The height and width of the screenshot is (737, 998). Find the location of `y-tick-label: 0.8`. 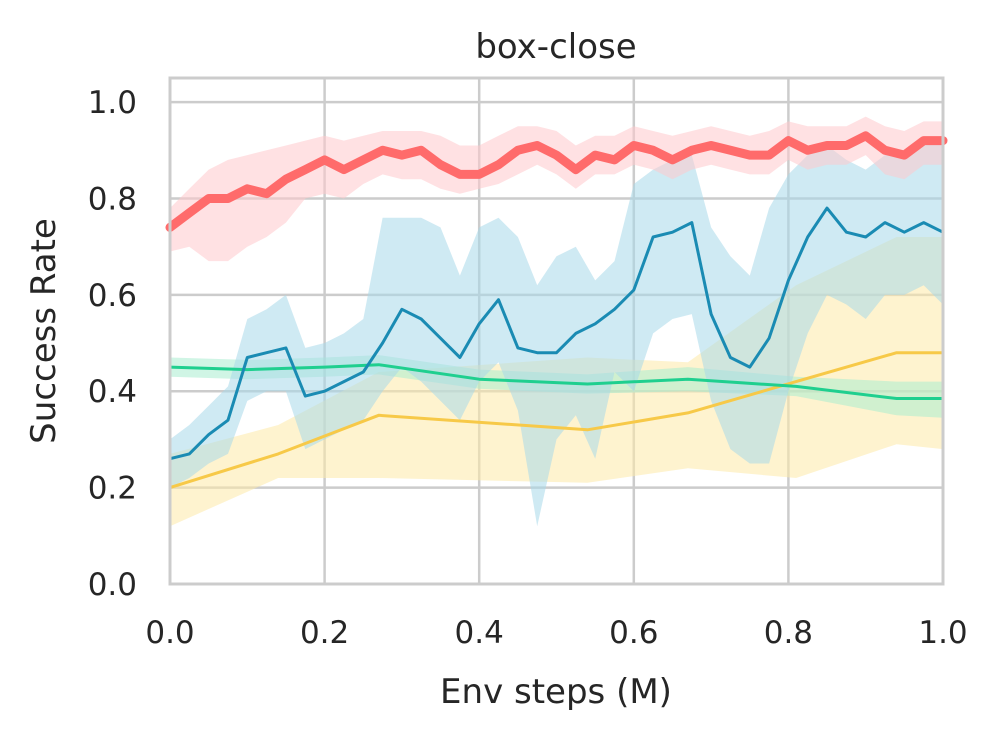

y-tick-label: 0.8 is located at coordinates (112, 199).